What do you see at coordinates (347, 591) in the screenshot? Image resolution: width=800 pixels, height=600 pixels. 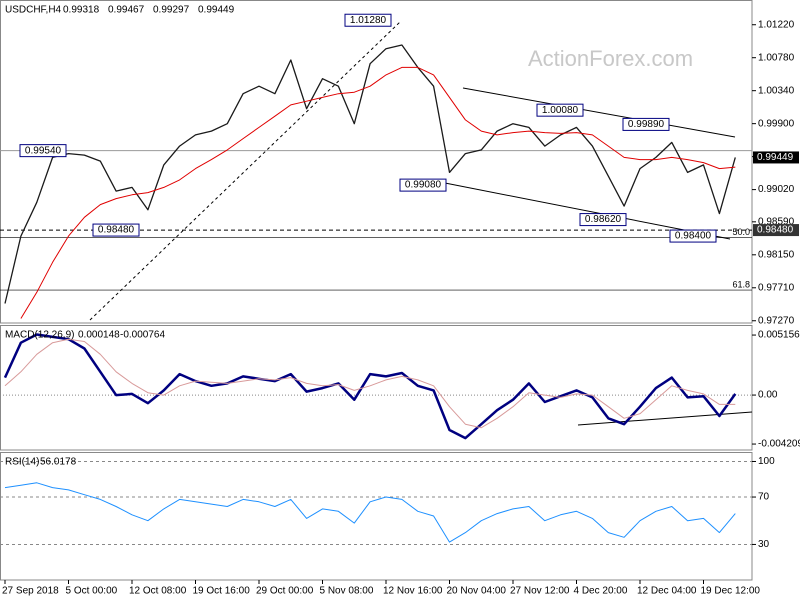 I see `x-tick-label: 5 Nov 08:00` at bounding box center [347, 591].